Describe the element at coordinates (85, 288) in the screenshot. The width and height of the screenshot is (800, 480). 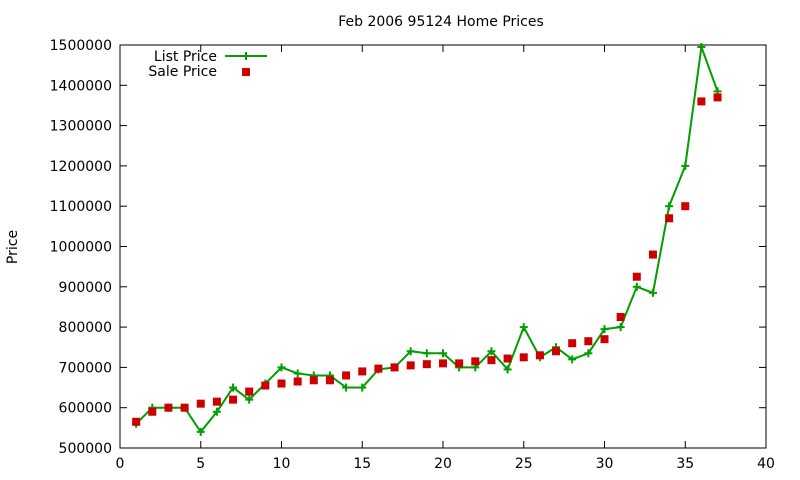
I see `y-tick-label: 900000` at that location.